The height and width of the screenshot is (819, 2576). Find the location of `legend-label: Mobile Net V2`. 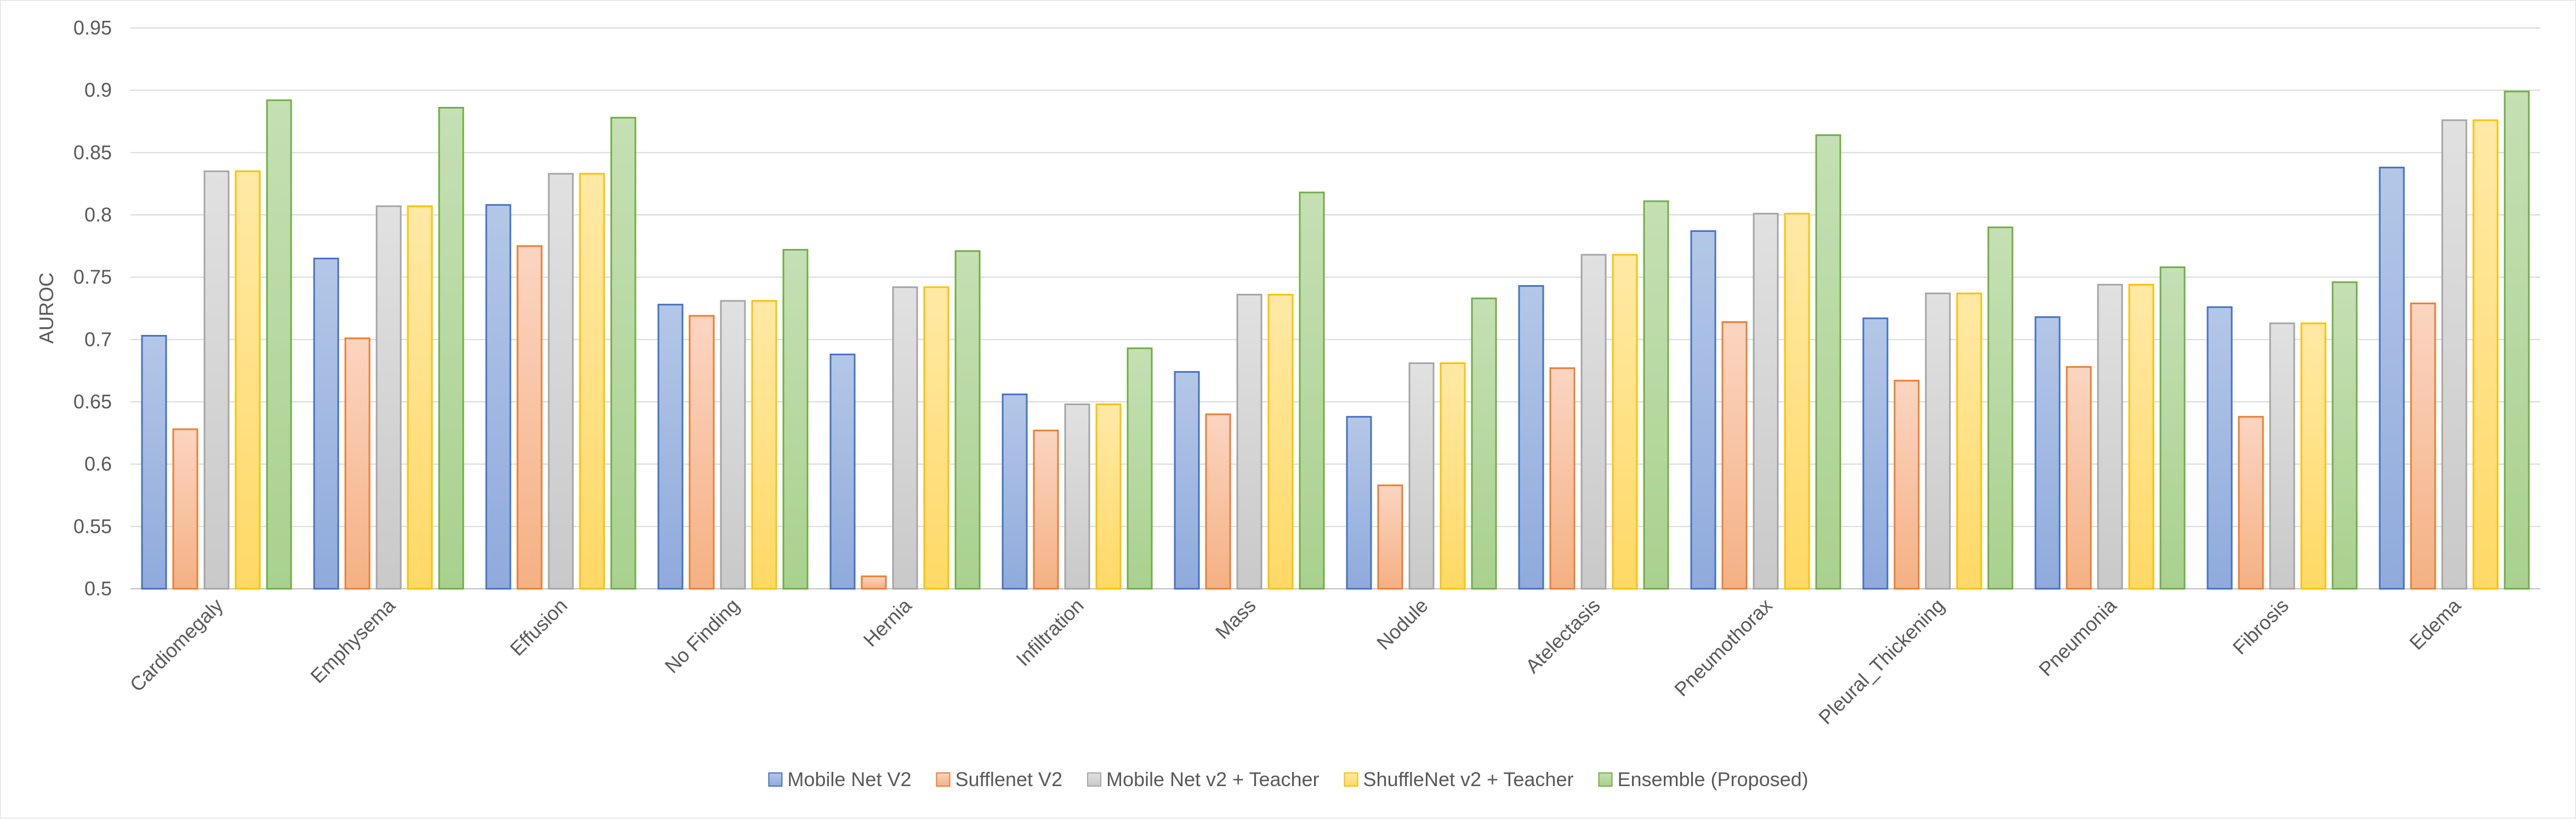

legend-label: Mobile Net V2 is located at coordinates (849, 779).